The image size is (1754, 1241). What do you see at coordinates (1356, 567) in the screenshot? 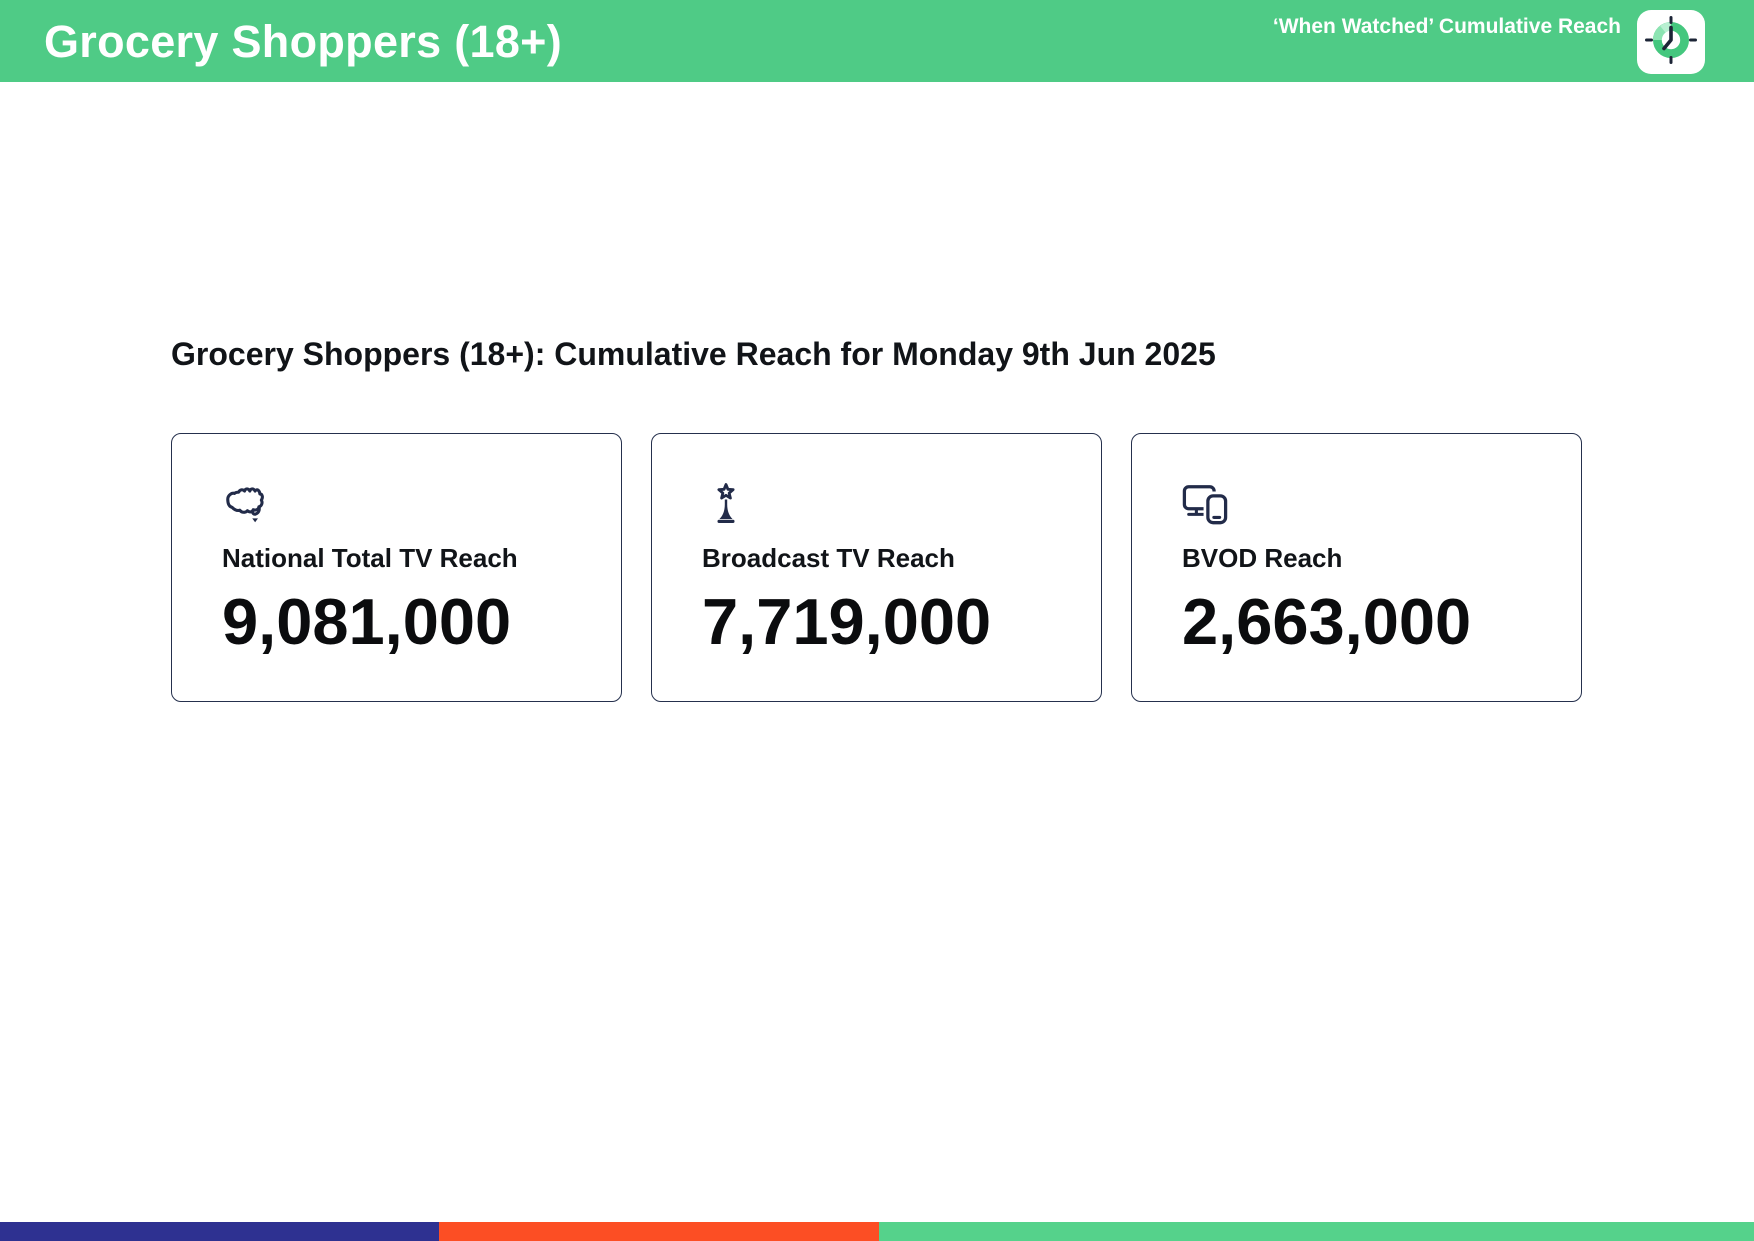
I see `kpi-card-bvod: BVOD Reach 2,663,000` at bounding box center [1356, 567].